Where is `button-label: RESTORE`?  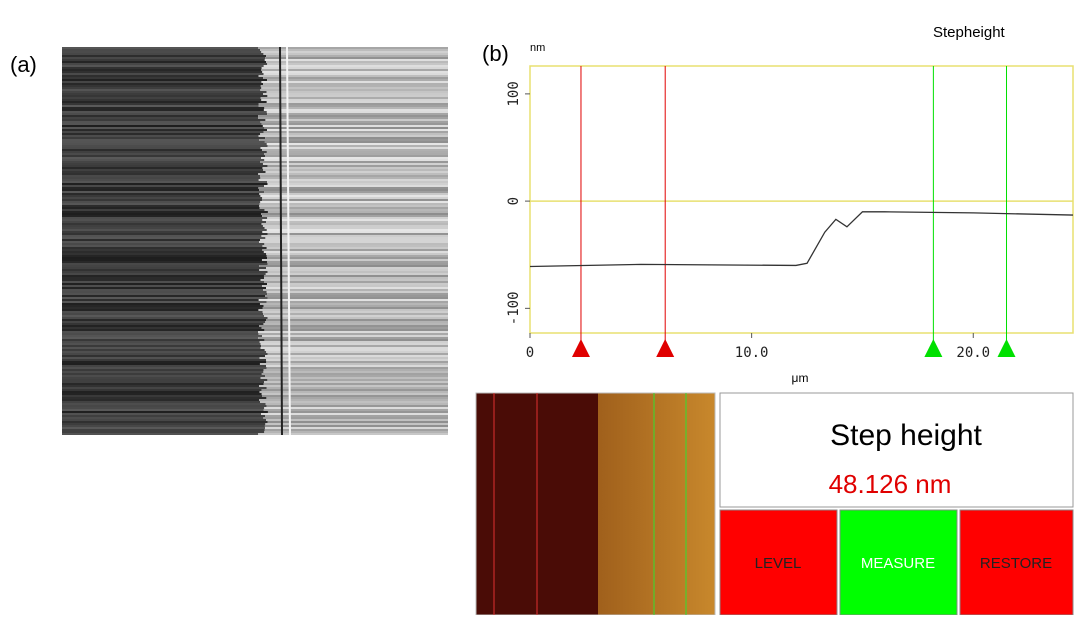 button-label: RESTORE is located at coordinates (1016, 563).